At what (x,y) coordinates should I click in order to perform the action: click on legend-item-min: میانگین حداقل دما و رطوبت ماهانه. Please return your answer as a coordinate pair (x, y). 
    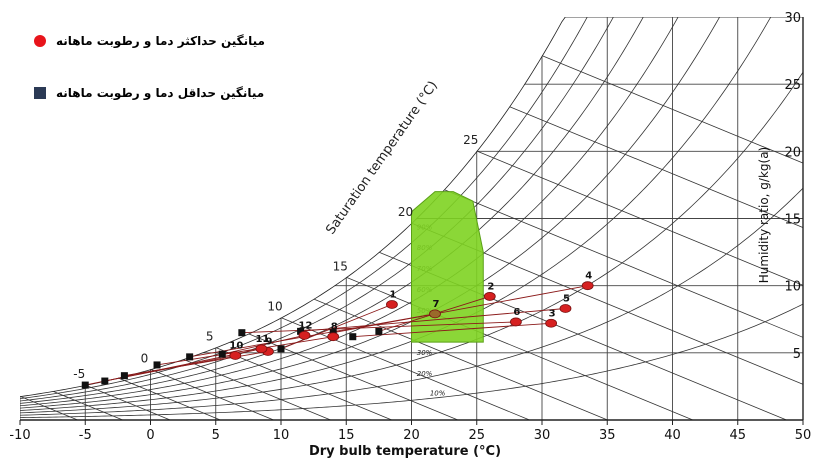
    Looking at the image, I should click on (149, 93).